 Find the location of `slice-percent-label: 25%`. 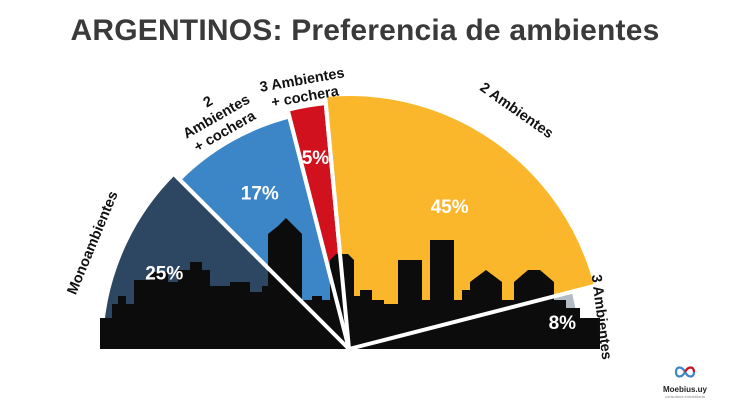

slice-percent-label: 25% is located at coordinates (164, 273).